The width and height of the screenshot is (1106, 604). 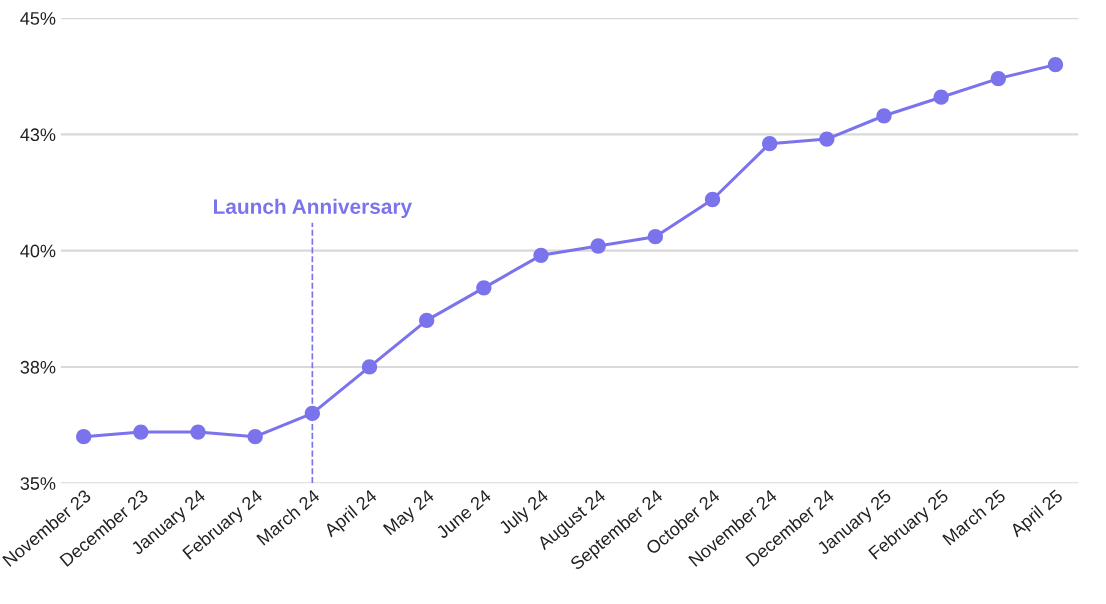 What do you see at coordinates (38, 367) in the screenshot?
I see `y-tick-label: 38%` at bounding box center [38, 367].